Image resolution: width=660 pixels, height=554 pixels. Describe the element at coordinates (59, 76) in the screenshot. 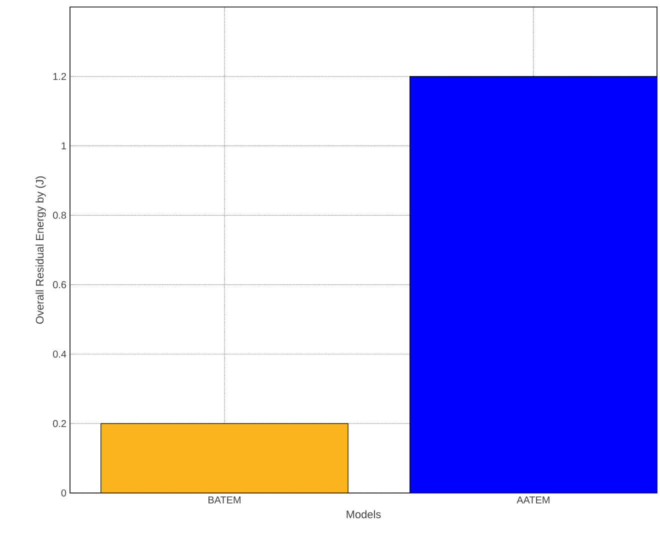

I see `y-tick-label: 1.2` at that location.